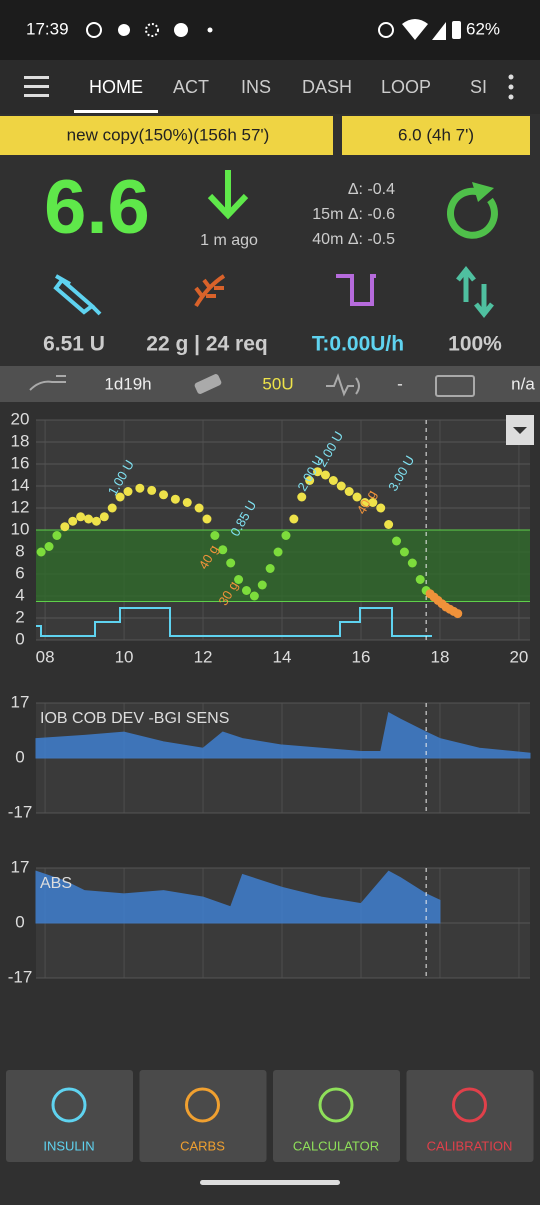 The height and width of the screenshot is (1205, 540). I want to click on x-tick-label: 18, so click(440, 656).